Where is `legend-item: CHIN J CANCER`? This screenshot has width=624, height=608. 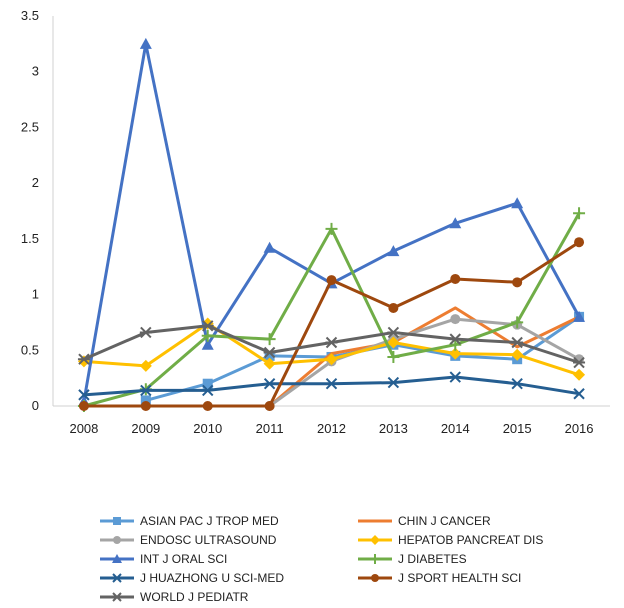
legend-item: CHIN J CANCER is located at coordinates (424, 521).